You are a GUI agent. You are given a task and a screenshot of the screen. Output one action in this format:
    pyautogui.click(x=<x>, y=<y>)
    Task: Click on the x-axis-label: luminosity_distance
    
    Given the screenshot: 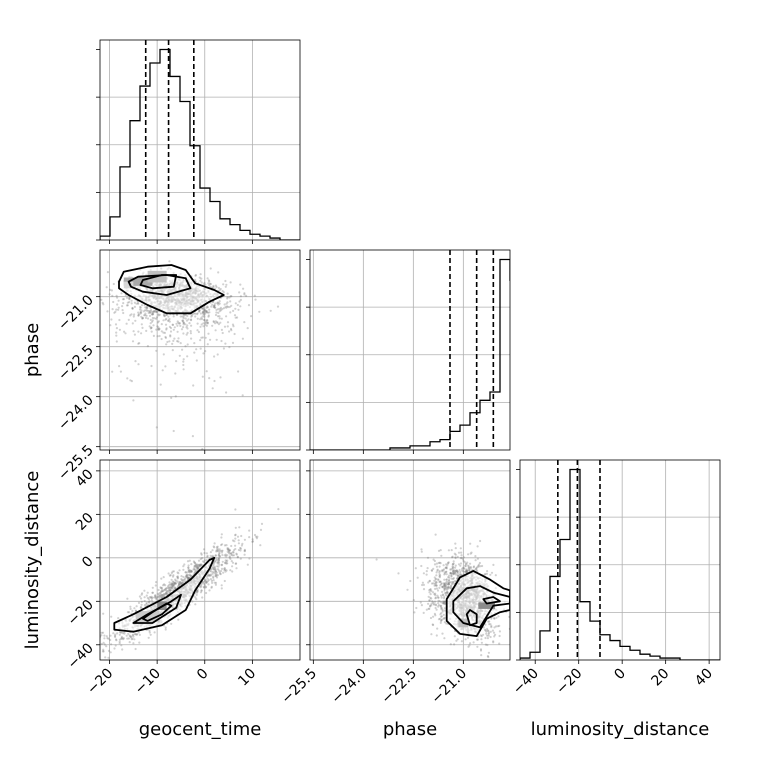 What is the action you would take?
    pyautogui.click(x=620, y=729)
    